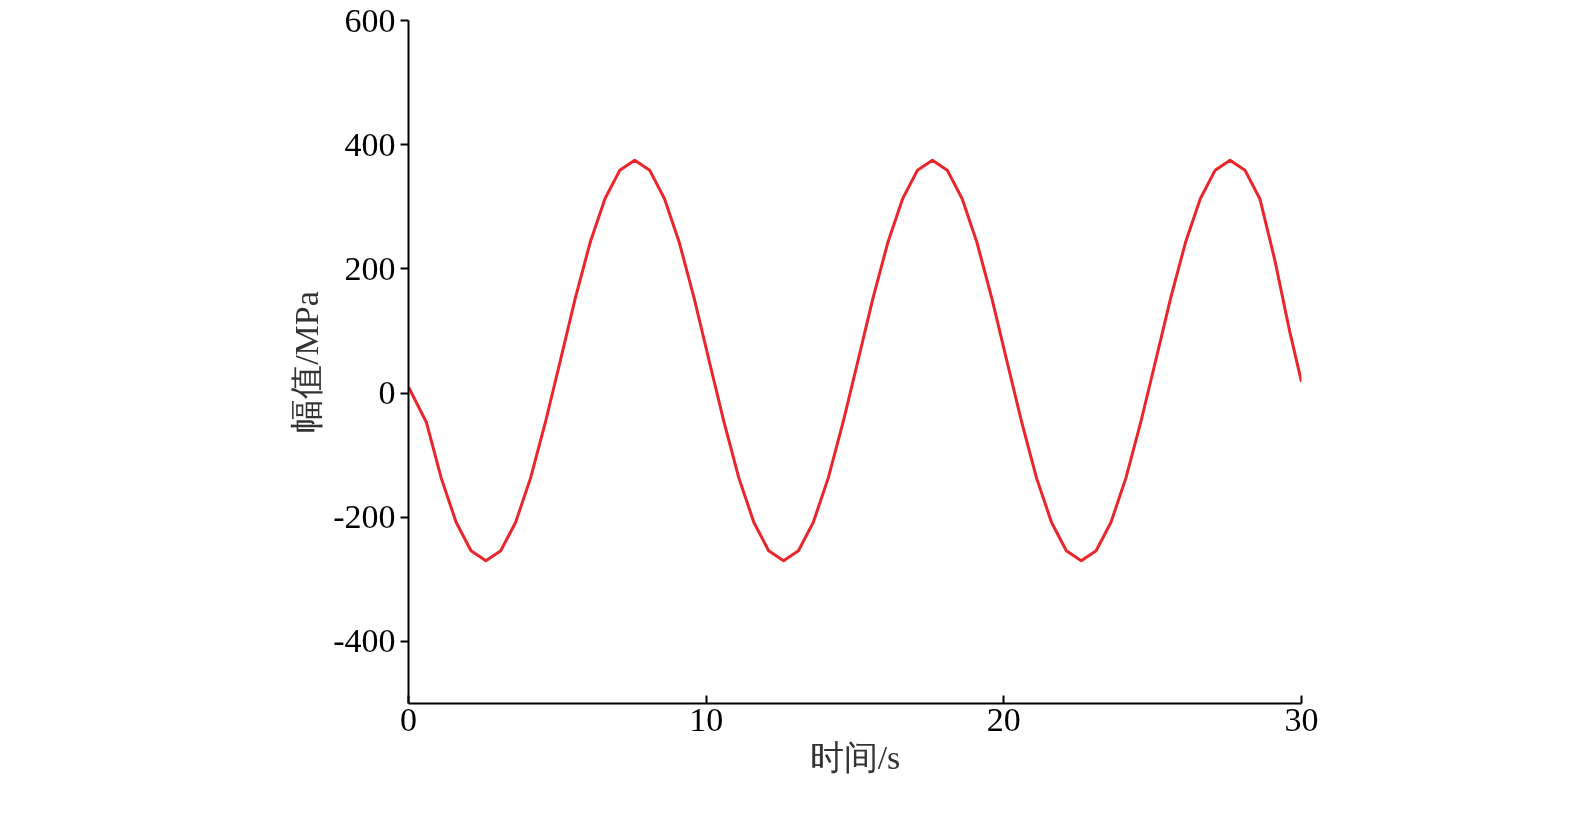 This screenshot has height=832, width=1575. What do you see at coordinates (855, 757) in the screenshot?
I see `x-axis-title: 时间/s` at bounding box center [855, 757].